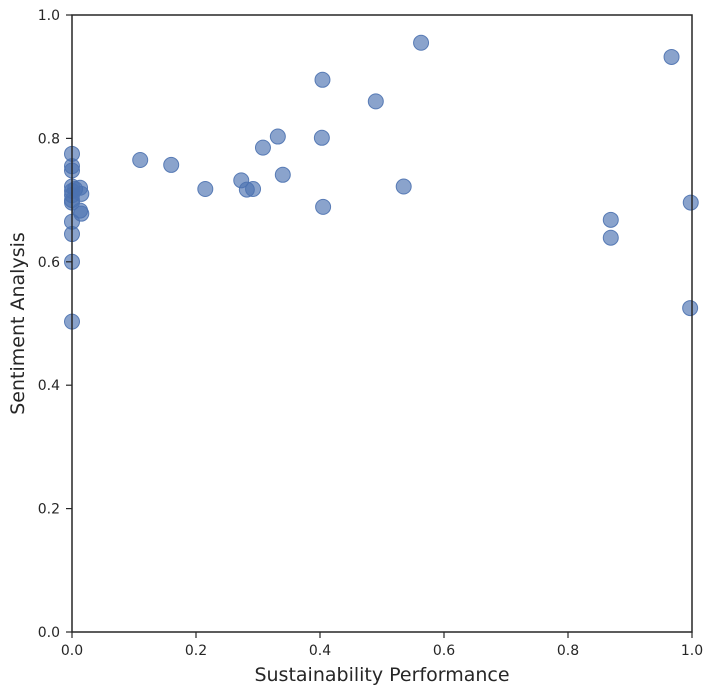 The image size is (714, 694). What do you see at coordinates (444, 651) in the screenshot?
I see `x-tick-label: 0.6` at bounding box center [444, 651].